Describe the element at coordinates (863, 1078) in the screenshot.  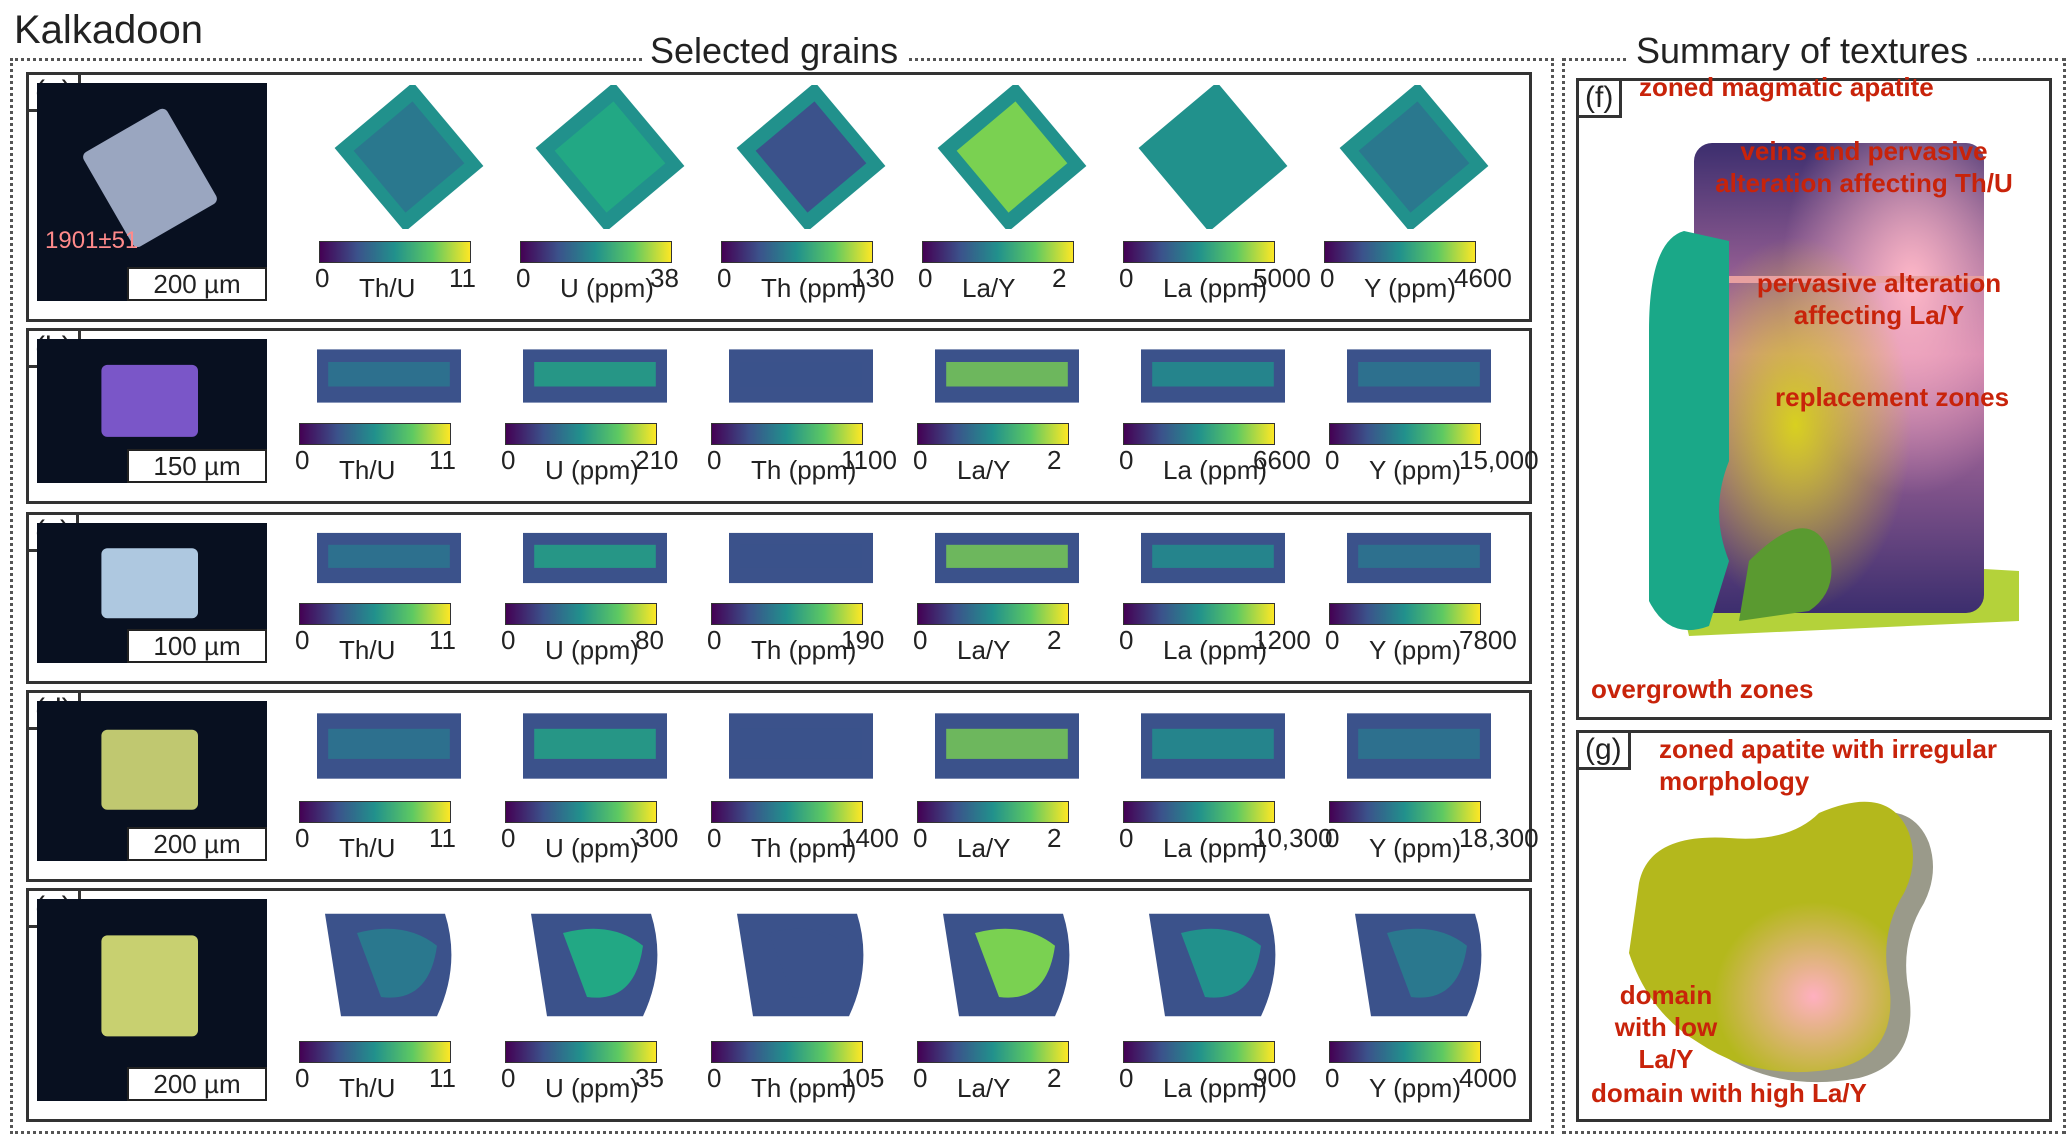
I see `colorbar-max: 105` at that location.